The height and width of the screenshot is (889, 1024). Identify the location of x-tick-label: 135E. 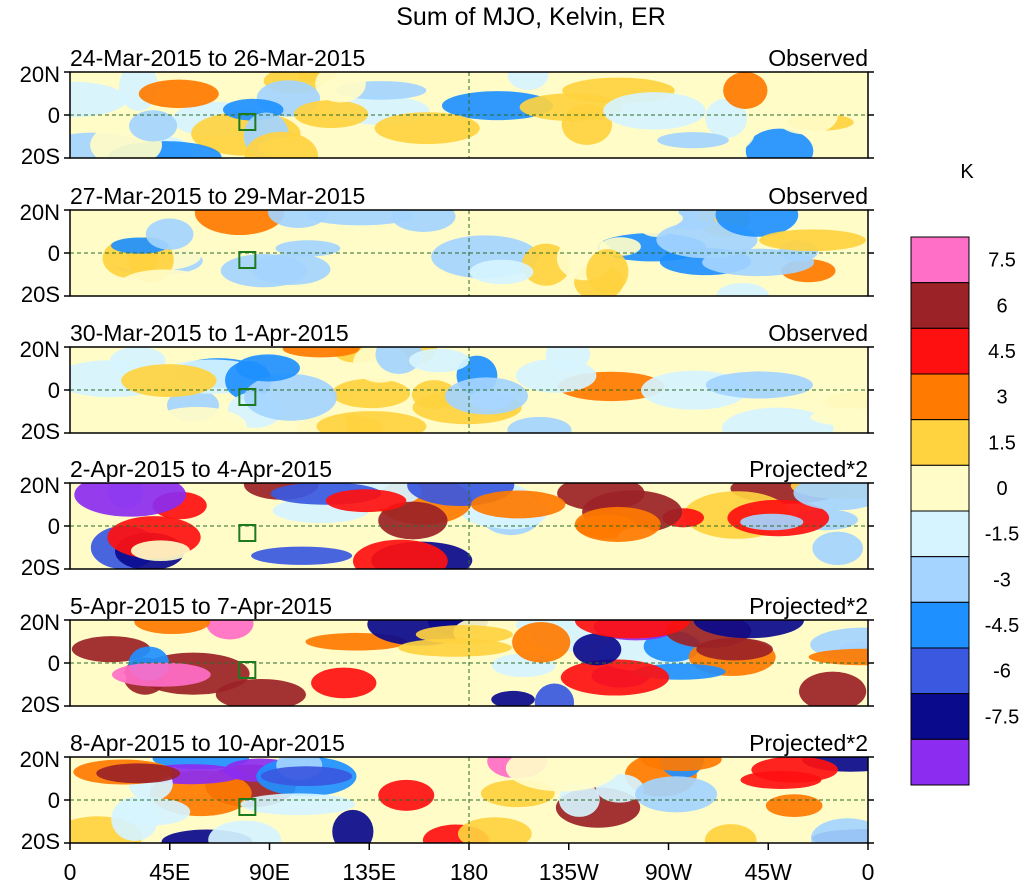
(369, 872).